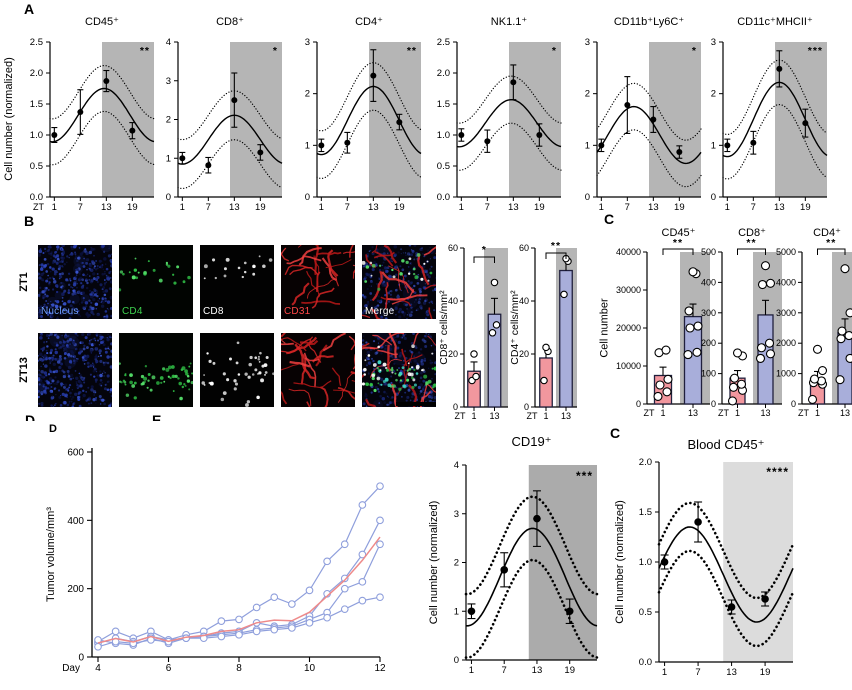 The width and height of the screenshot is (852, 690). What do you see at coordinates (775, 22) in the screenshot?
I see `svg-text: CD11c⁺MHCII⁺` at bounding box center [775, 22].